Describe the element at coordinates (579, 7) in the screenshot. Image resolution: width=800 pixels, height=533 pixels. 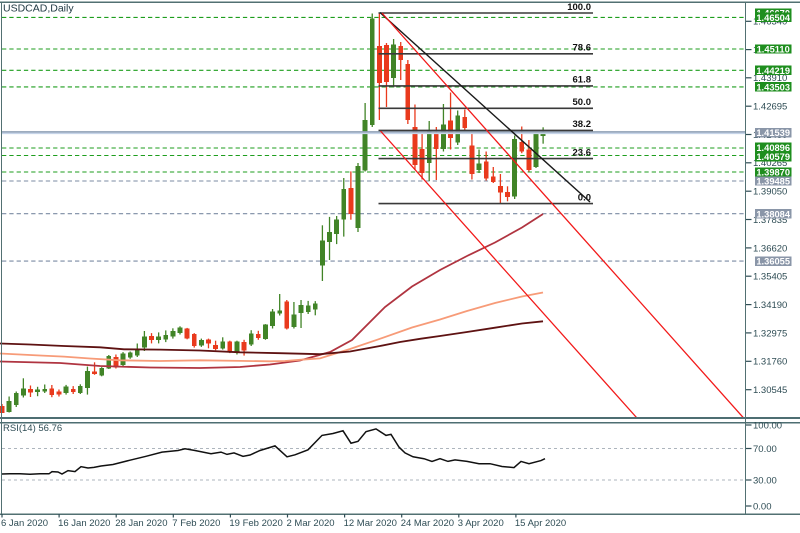
I see `svg-text: 100.0` at that location.